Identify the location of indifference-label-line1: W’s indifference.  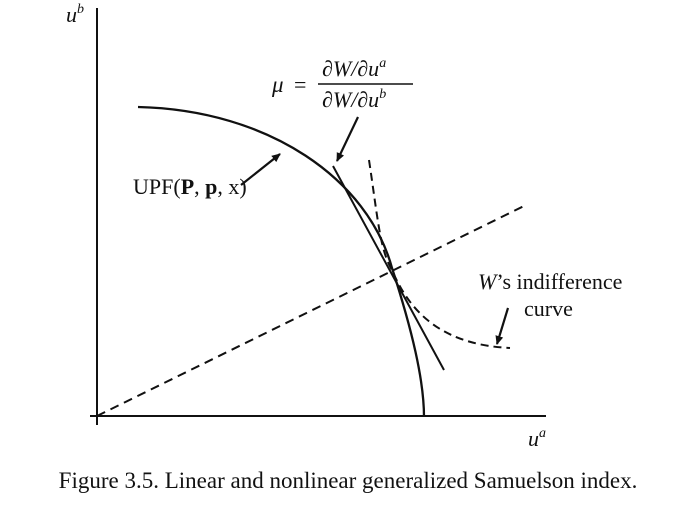
(550, 281).